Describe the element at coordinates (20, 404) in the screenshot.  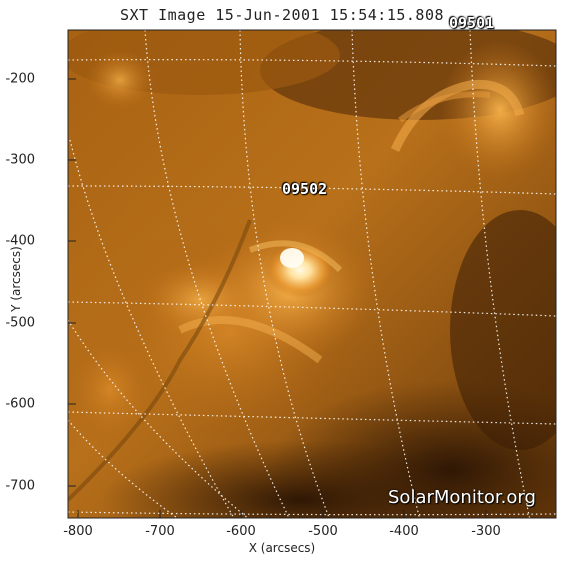
I see `y-tick-label: -600` at that location.